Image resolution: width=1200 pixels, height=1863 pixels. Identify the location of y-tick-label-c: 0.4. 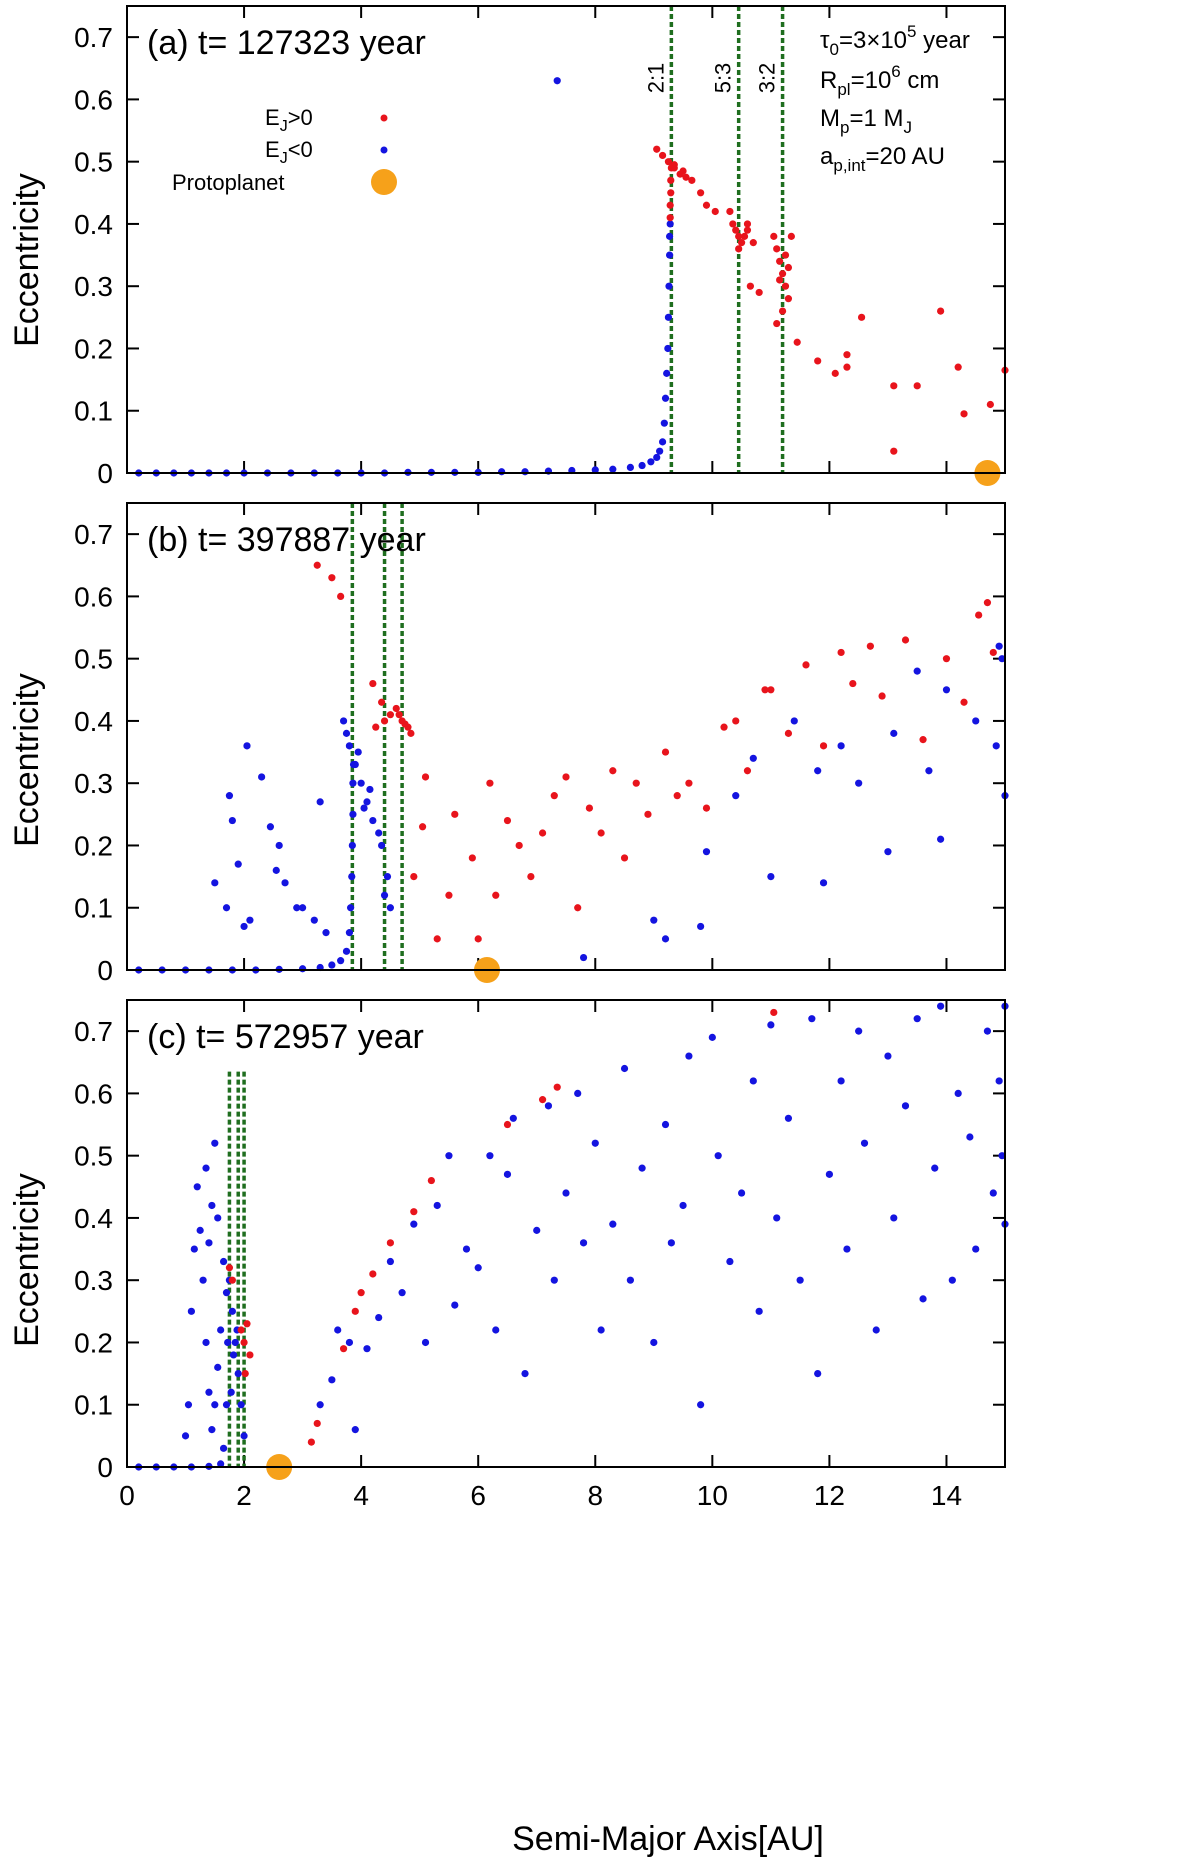
(93, 1218).